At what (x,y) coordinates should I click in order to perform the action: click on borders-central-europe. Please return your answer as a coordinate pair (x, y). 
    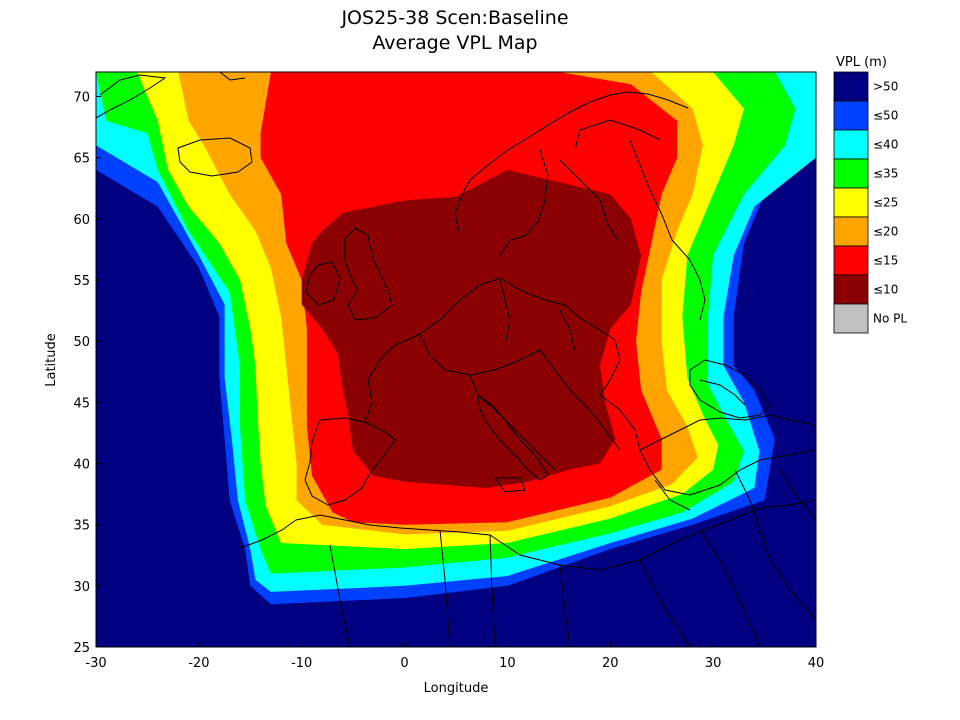
    Looking at the image, I should click on (492, 374).